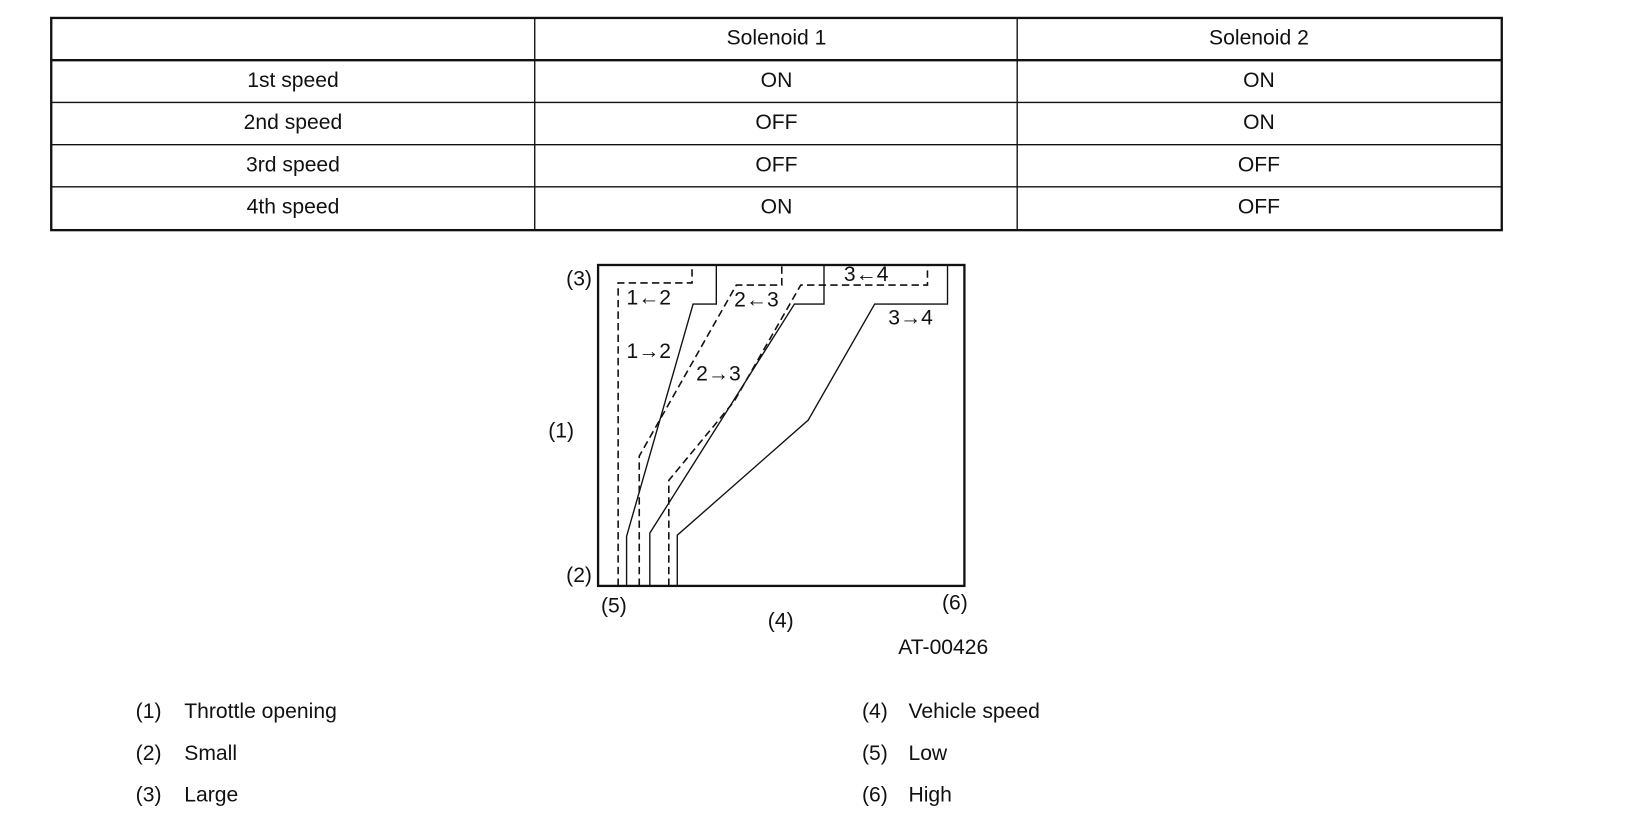 The height and width of the screenshot is (834, 1648). I want to click on curve-label: 2←3, so click(756, 299).